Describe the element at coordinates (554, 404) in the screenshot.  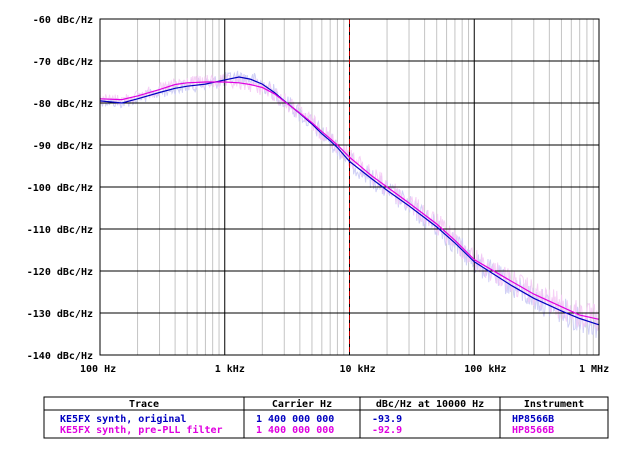
I see `legend-header-instrument: Instrument` at that location.